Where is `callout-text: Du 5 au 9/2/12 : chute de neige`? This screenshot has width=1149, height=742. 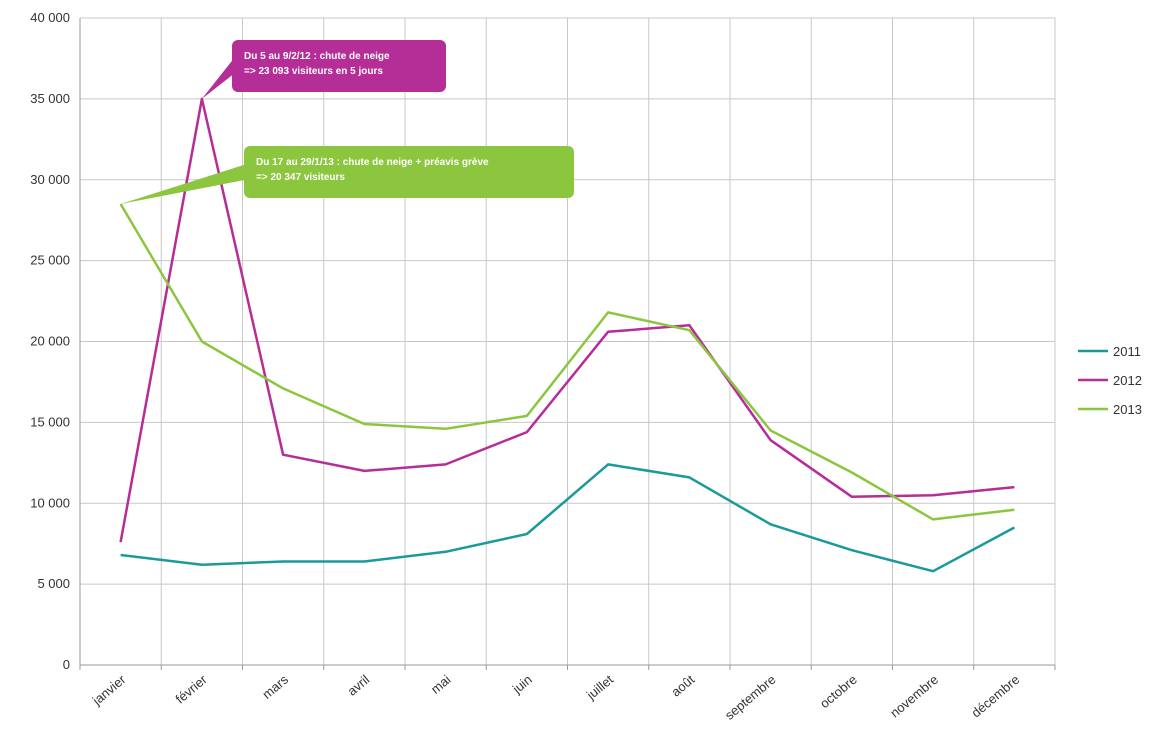
callout-text: Du 5 au 9/2/12 : chute de neige is located at coordinates (317, 56).